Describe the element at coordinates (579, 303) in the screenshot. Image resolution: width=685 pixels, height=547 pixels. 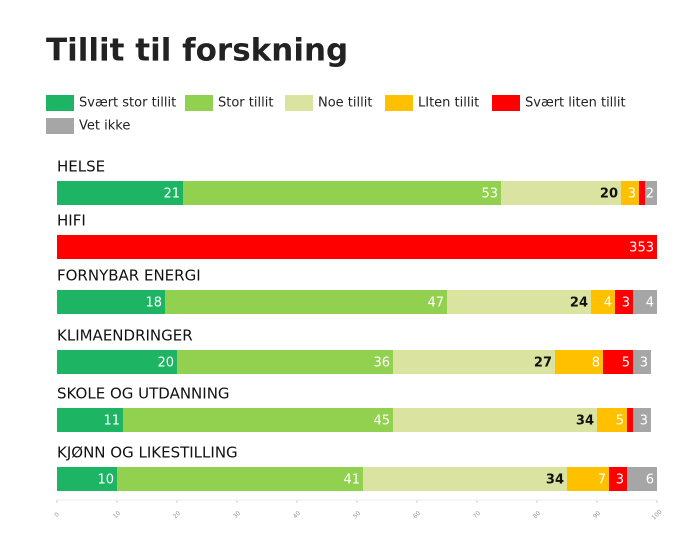
I see `data-label: 24` at that location.